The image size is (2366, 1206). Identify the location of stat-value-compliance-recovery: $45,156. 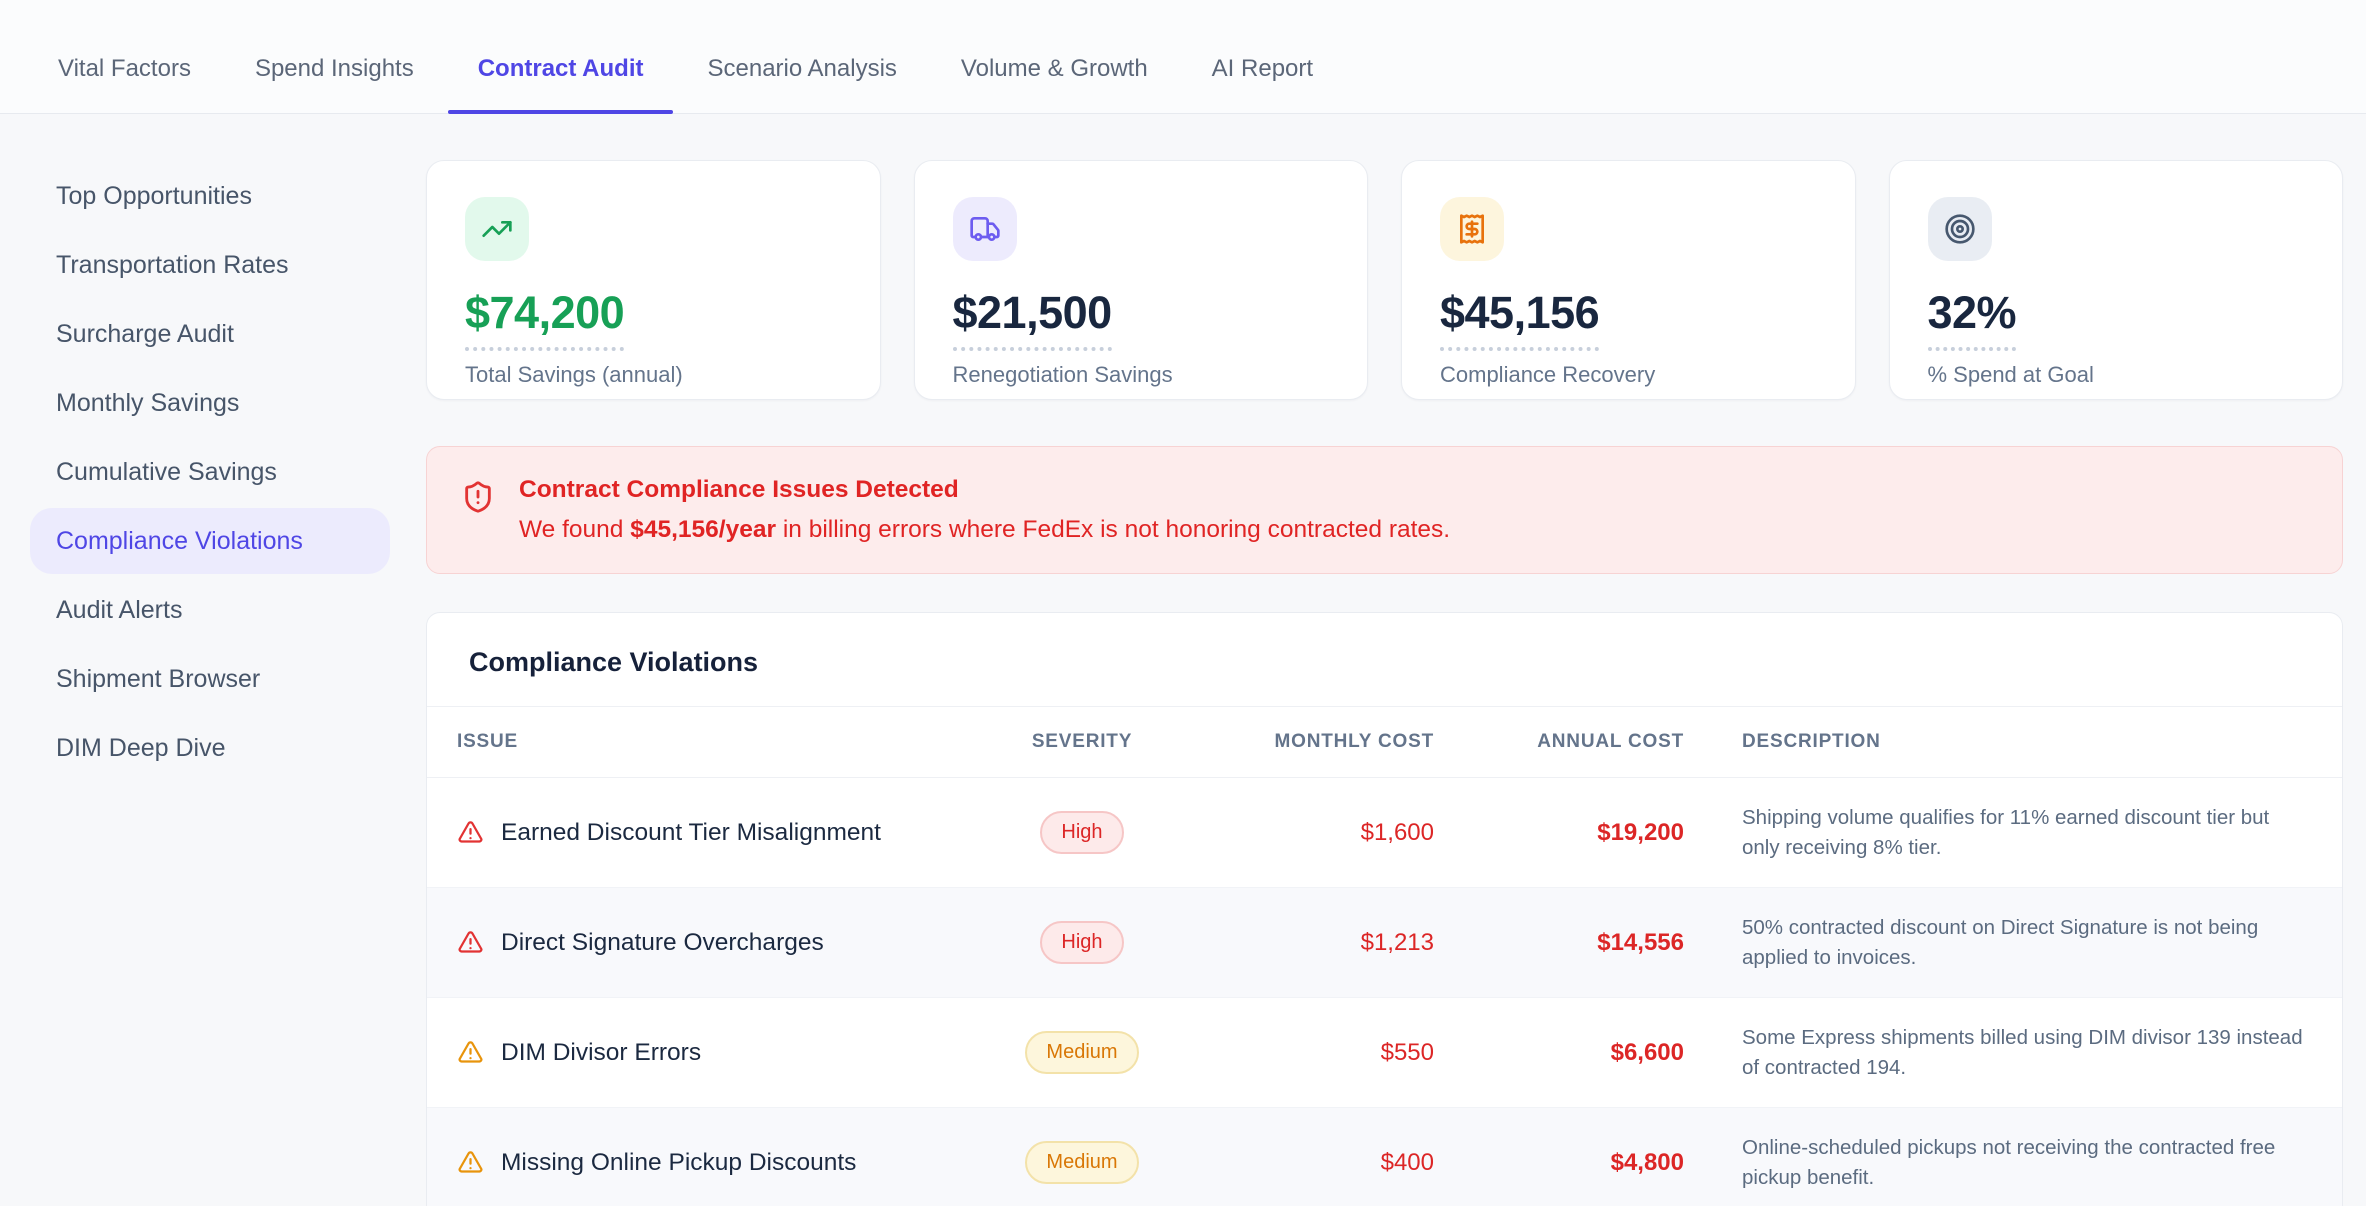
(1520, 319).